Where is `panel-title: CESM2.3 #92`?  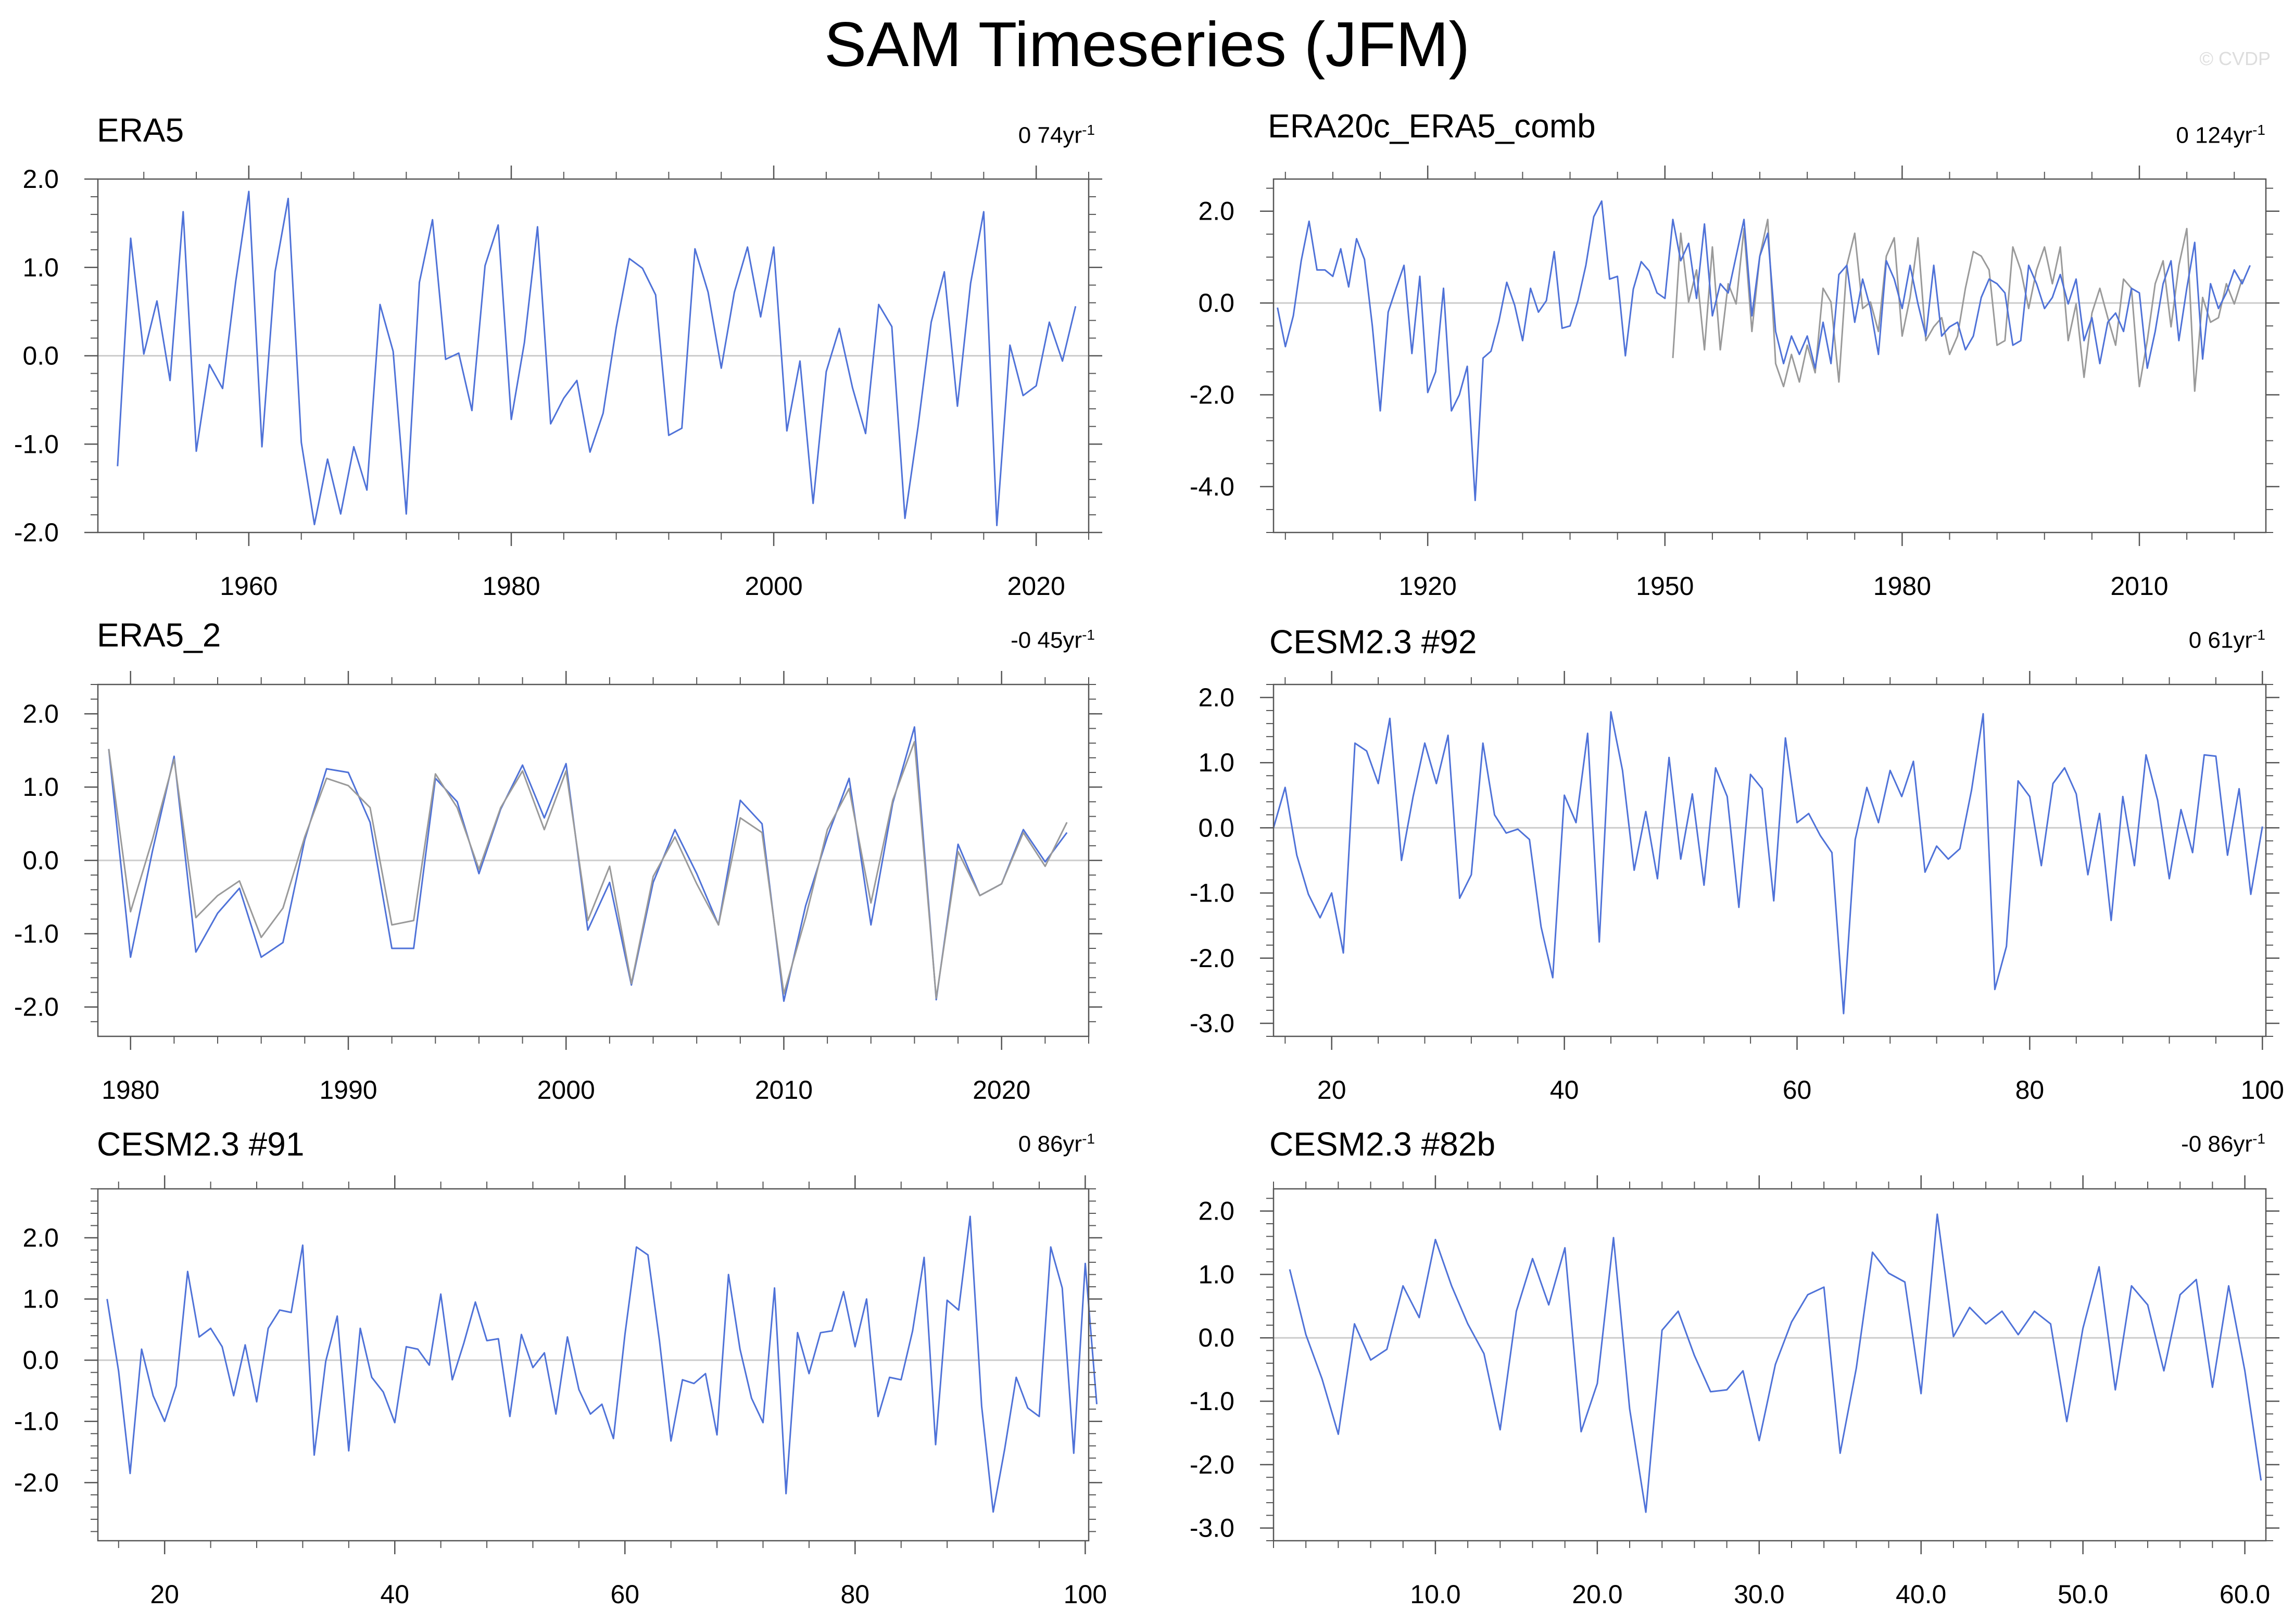
panel-title: CESM2.3 #92 is located at coordinates (1373, 642).